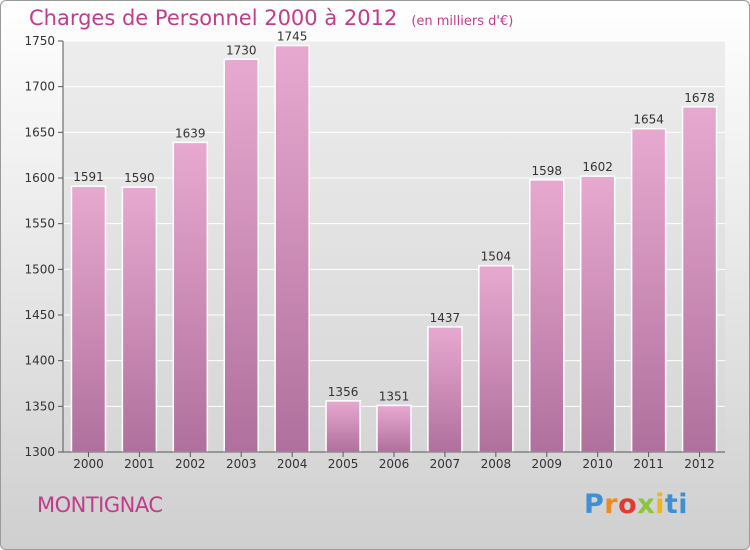 The width and height of the screenshot is (750, 550). What do you see at coordinates (648, 464) in the screenshot?
I see `x-tick-label-2011: 2011` at bounding box center [648, 464].